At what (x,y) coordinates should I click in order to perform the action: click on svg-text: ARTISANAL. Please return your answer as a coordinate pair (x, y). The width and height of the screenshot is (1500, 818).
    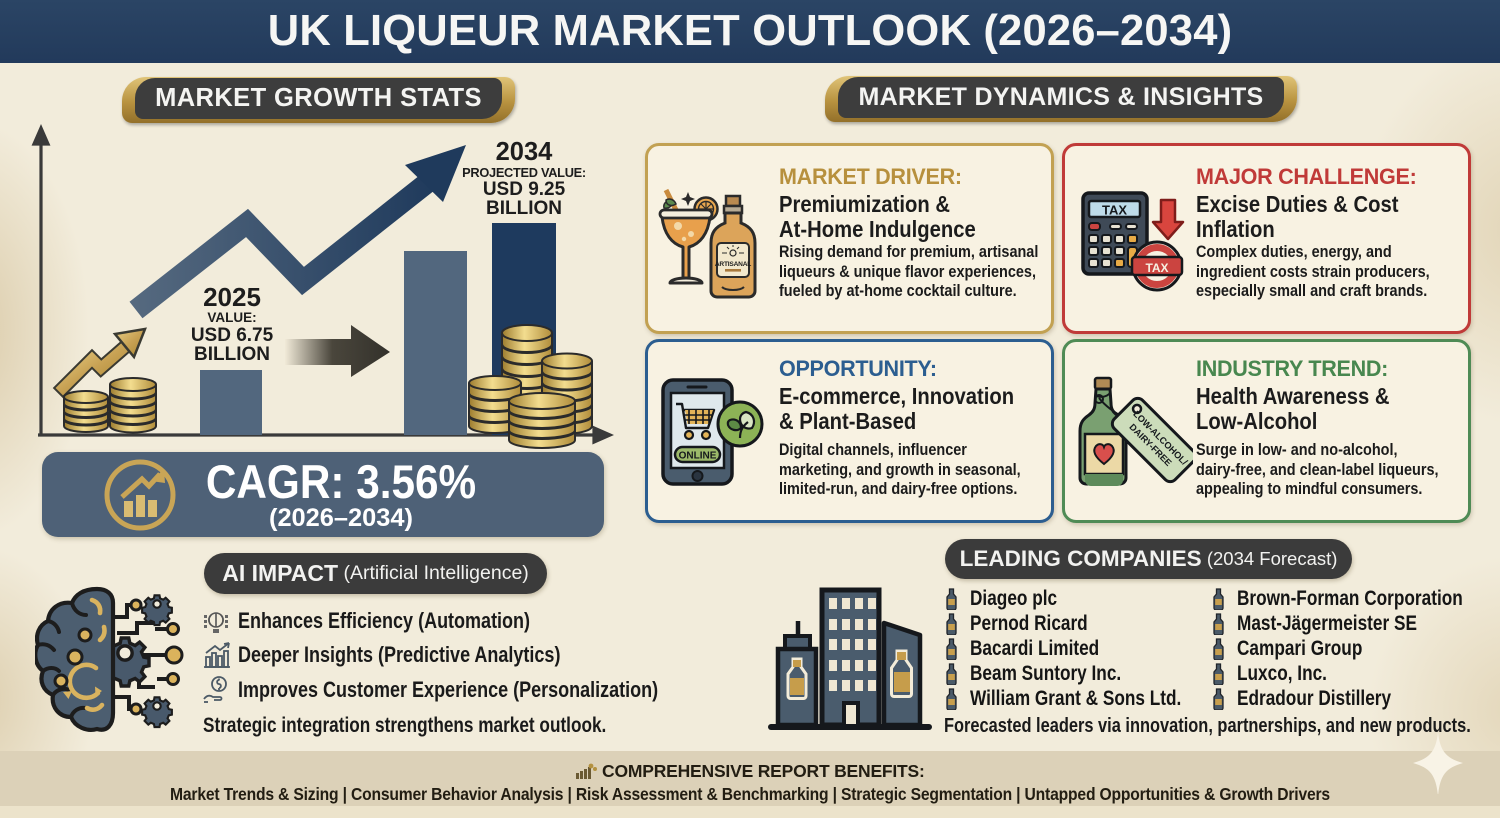
    Looking at the image, I should click on (733, 264).